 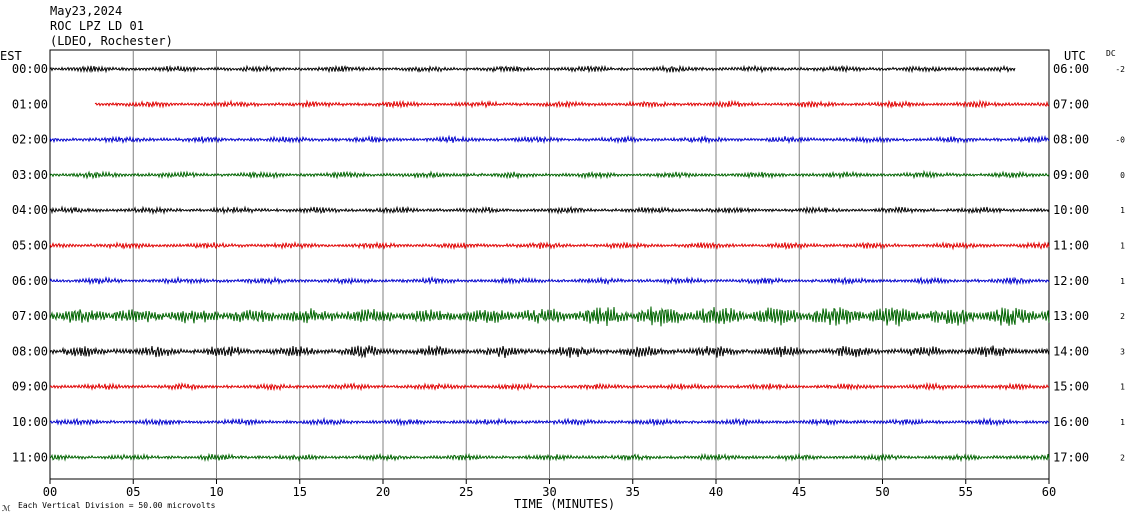 What do you see at coordinates (97, 26) in the screenshot?
I see `station-label: ROC LPZ LD 01` at bounding box center [97, 26].